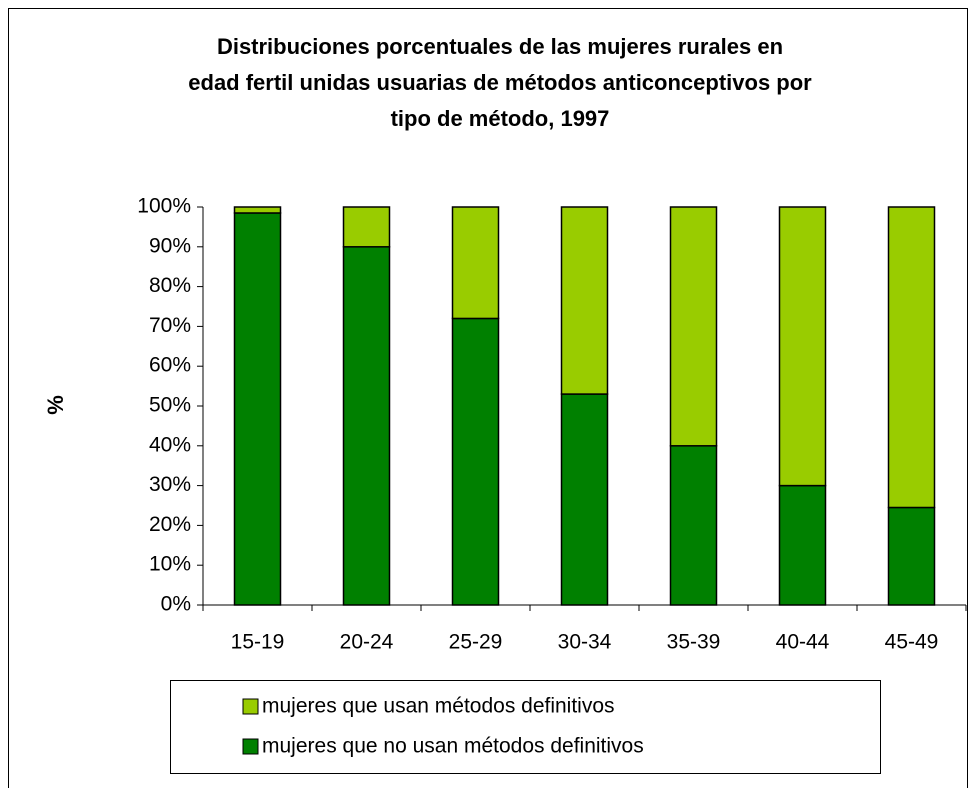 The width and height of the screenshot is (975, 788). Describe the element at coordinates (170, 245) in the screenshot. I see `y-tick-label: 90%` at that location.